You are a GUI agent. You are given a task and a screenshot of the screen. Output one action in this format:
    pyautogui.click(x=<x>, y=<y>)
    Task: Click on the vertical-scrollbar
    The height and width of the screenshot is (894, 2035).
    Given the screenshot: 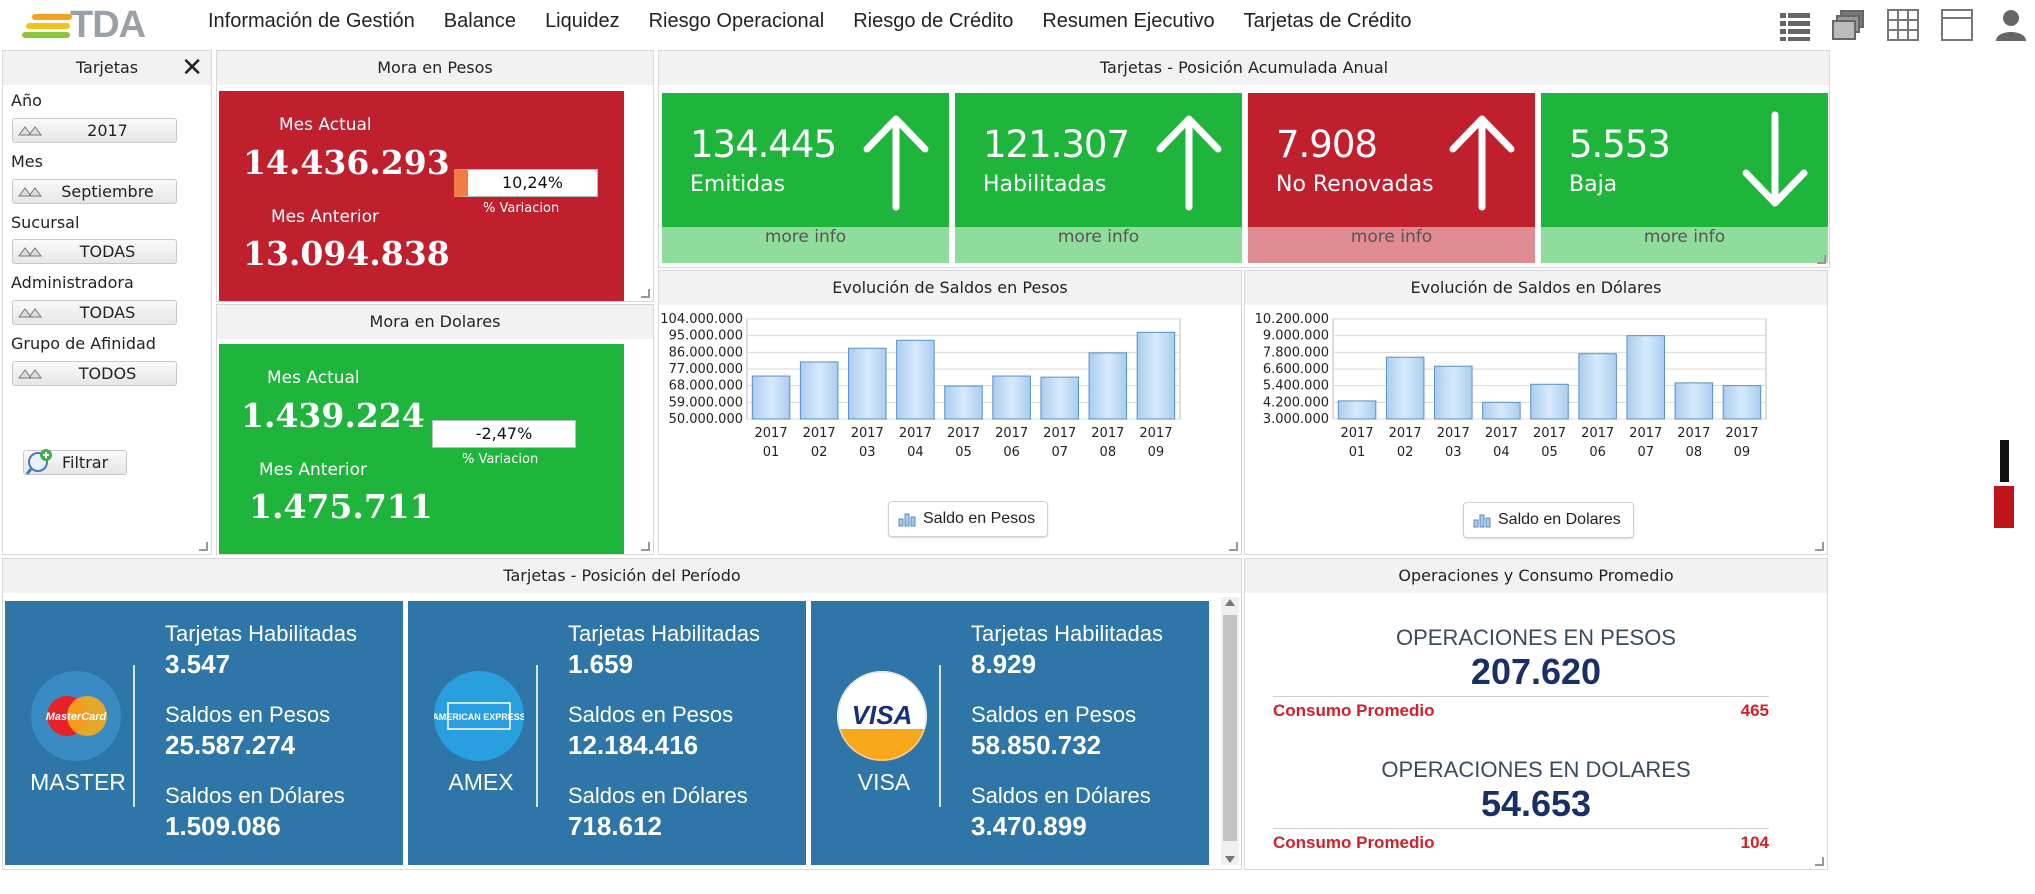 What is the action you would take?
    pyautogui.click(x=1230, y=731)
    